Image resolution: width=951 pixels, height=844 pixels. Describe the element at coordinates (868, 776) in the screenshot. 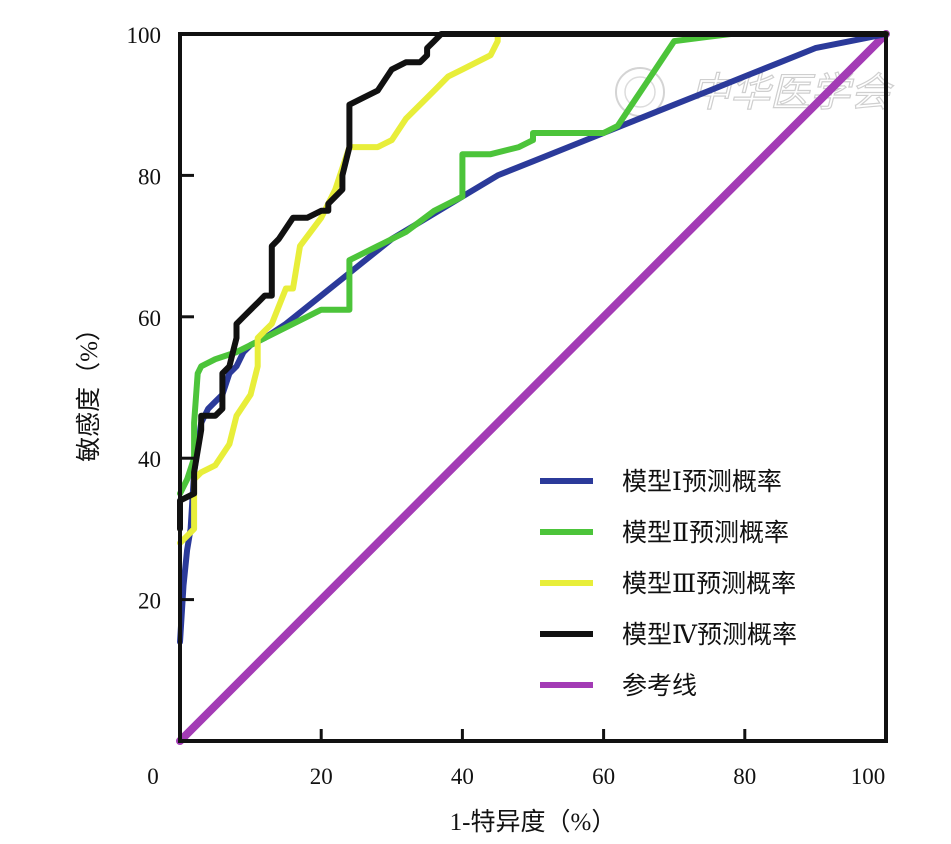

I see `x-tick-label: 100` at that location.